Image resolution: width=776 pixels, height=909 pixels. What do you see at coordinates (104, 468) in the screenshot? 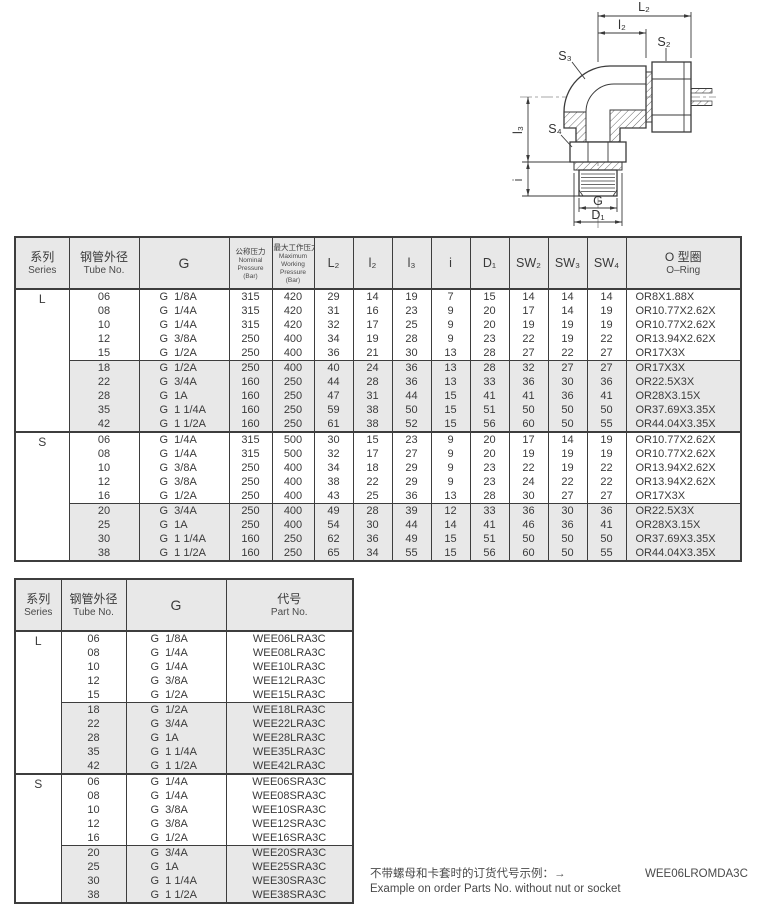
I see `cell: 10` at bounding box center [104, 468].